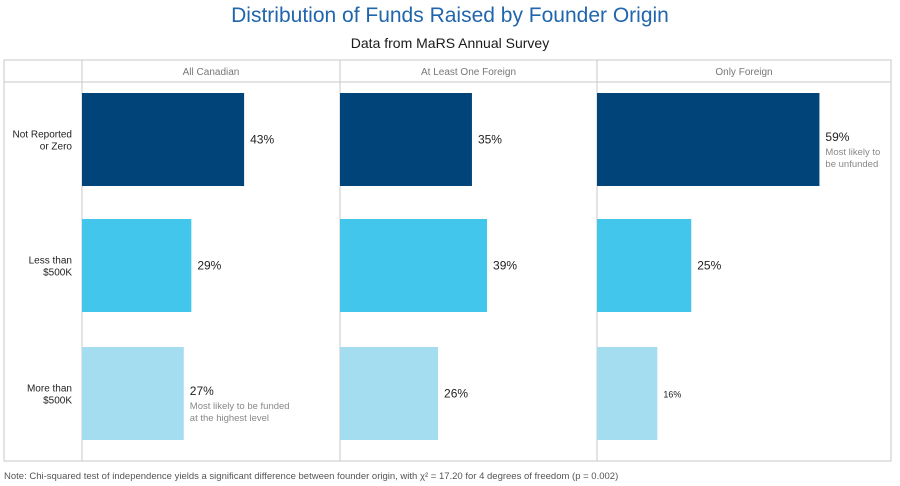 This screenshot has height=486, width=900. Describe the element at coordinates (209, 266) in the screenshot. I see `bar-value-label: 29%` at that location.